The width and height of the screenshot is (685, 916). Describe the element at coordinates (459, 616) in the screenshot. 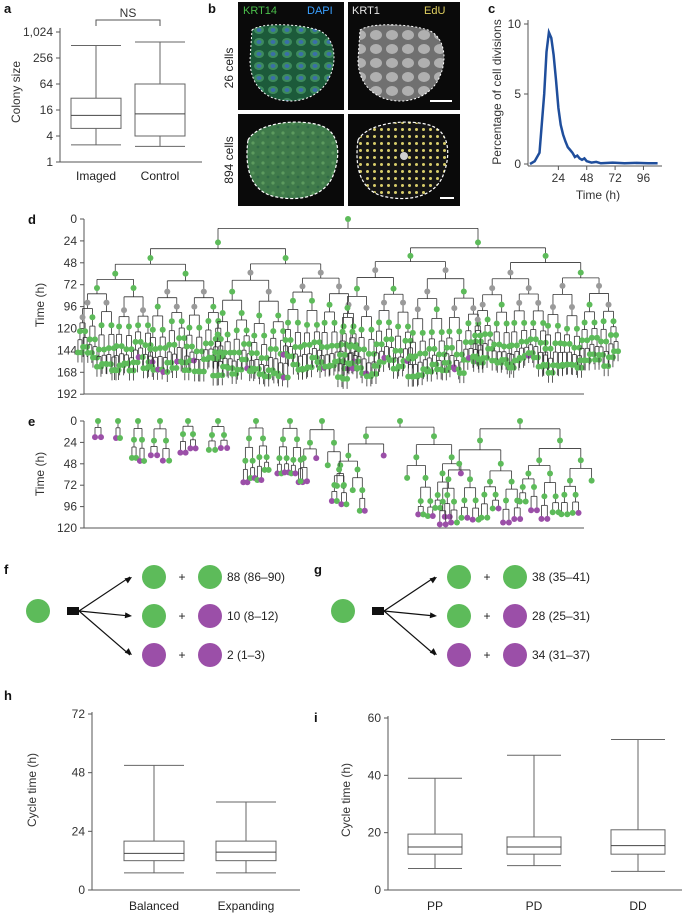

I see `daughter-cell` at that location.